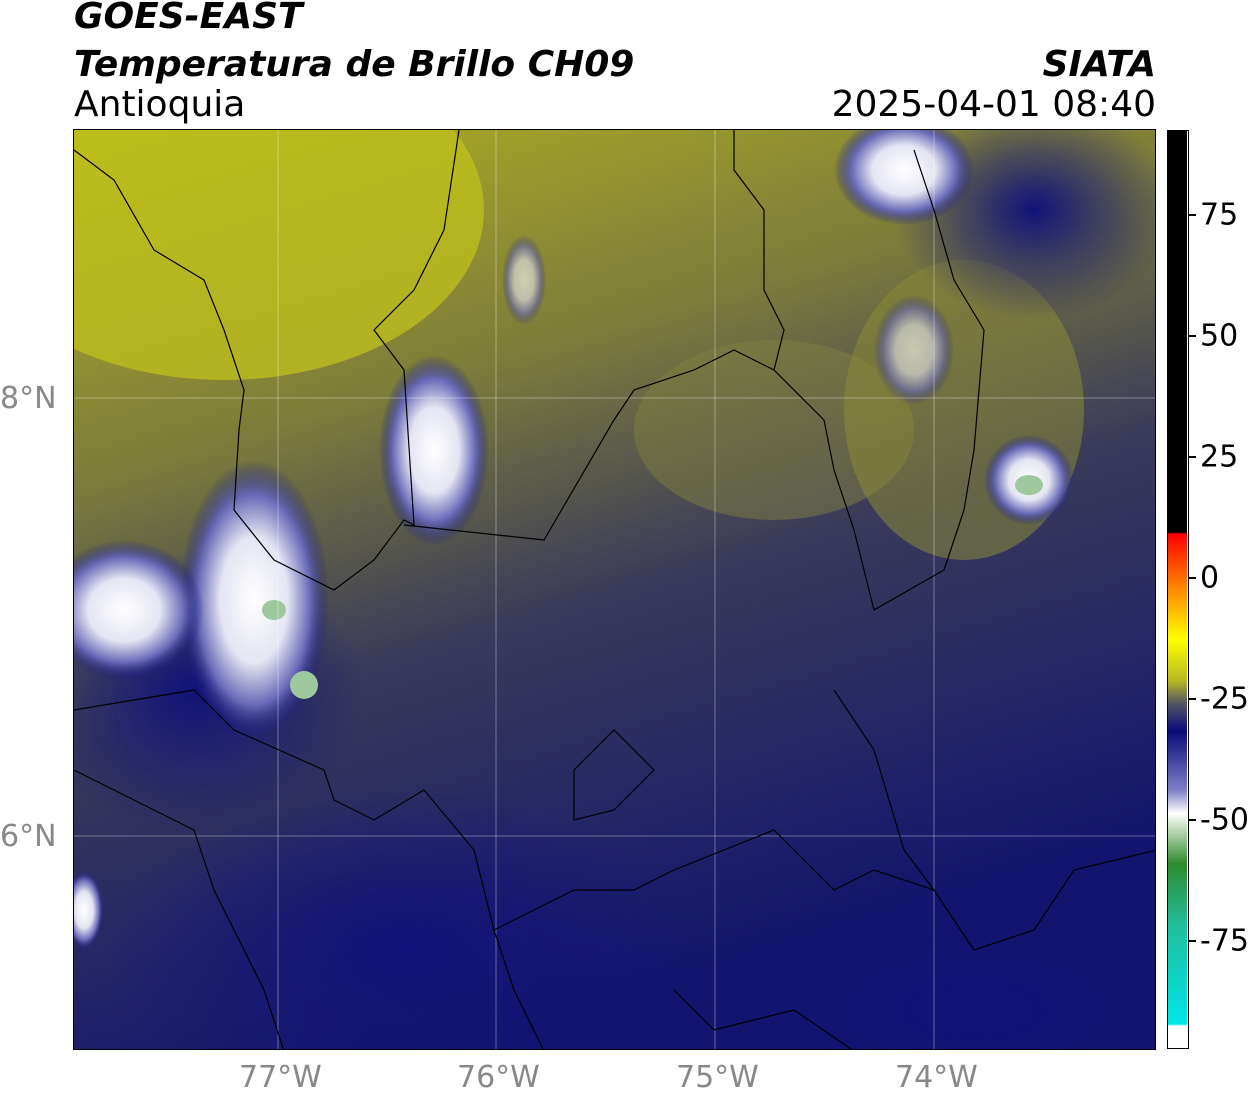 The image size is (1252, 1099). Describe the element at coordinates (1224, 699) in the screenshot. I see `colorbar-tick-label: -25` at that location.